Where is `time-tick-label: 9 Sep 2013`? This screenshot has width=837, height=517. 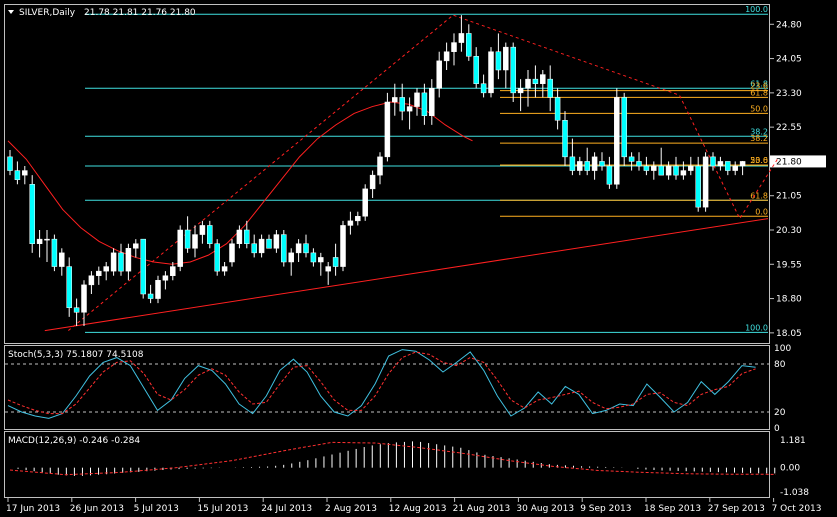 time-tick-label: 9 Sep 2013 is located at coordinates (605, 509).